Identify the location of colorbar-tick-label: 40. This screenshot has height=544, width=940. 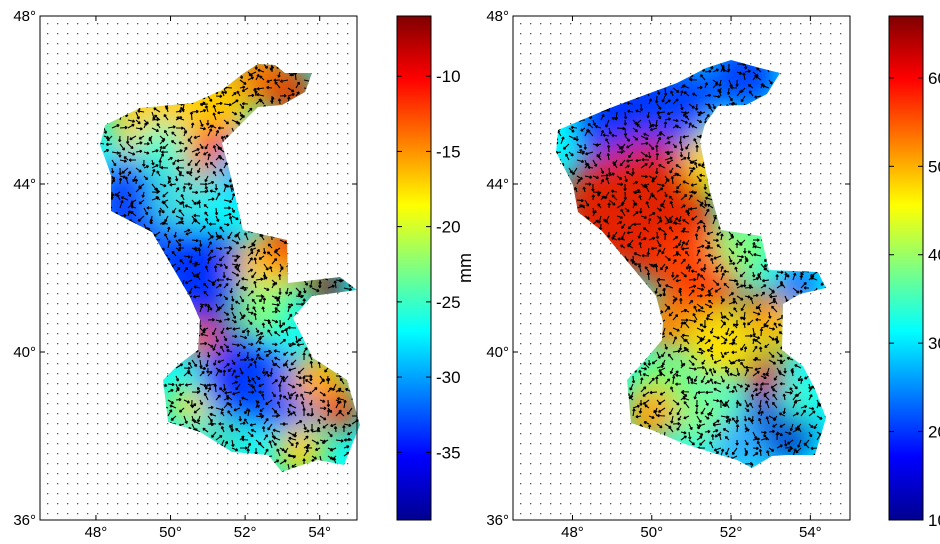
(934, 255).